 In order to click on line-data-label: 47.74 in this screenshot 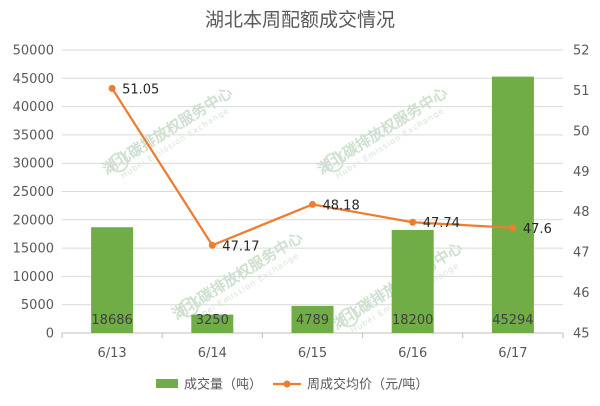, I will do `click(441, 223)`.